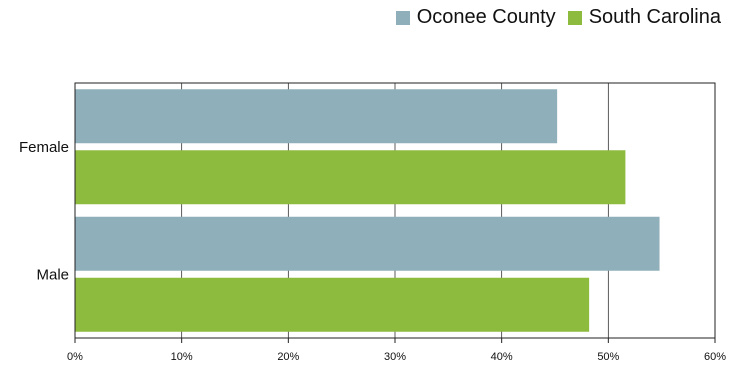 The image size is (739, 369). Describe the element at coordinates (395, 357) in the screenshot. I see `tick-label-30: 30%` at that location.